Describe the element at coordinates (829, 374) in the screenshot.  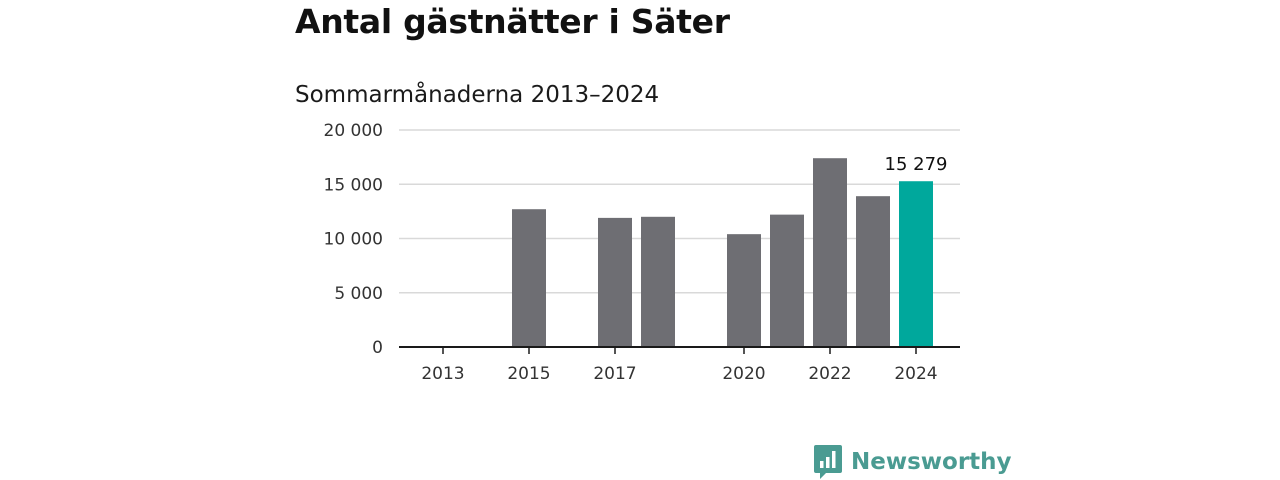
I see `x-tick-label: 2022` at that location.